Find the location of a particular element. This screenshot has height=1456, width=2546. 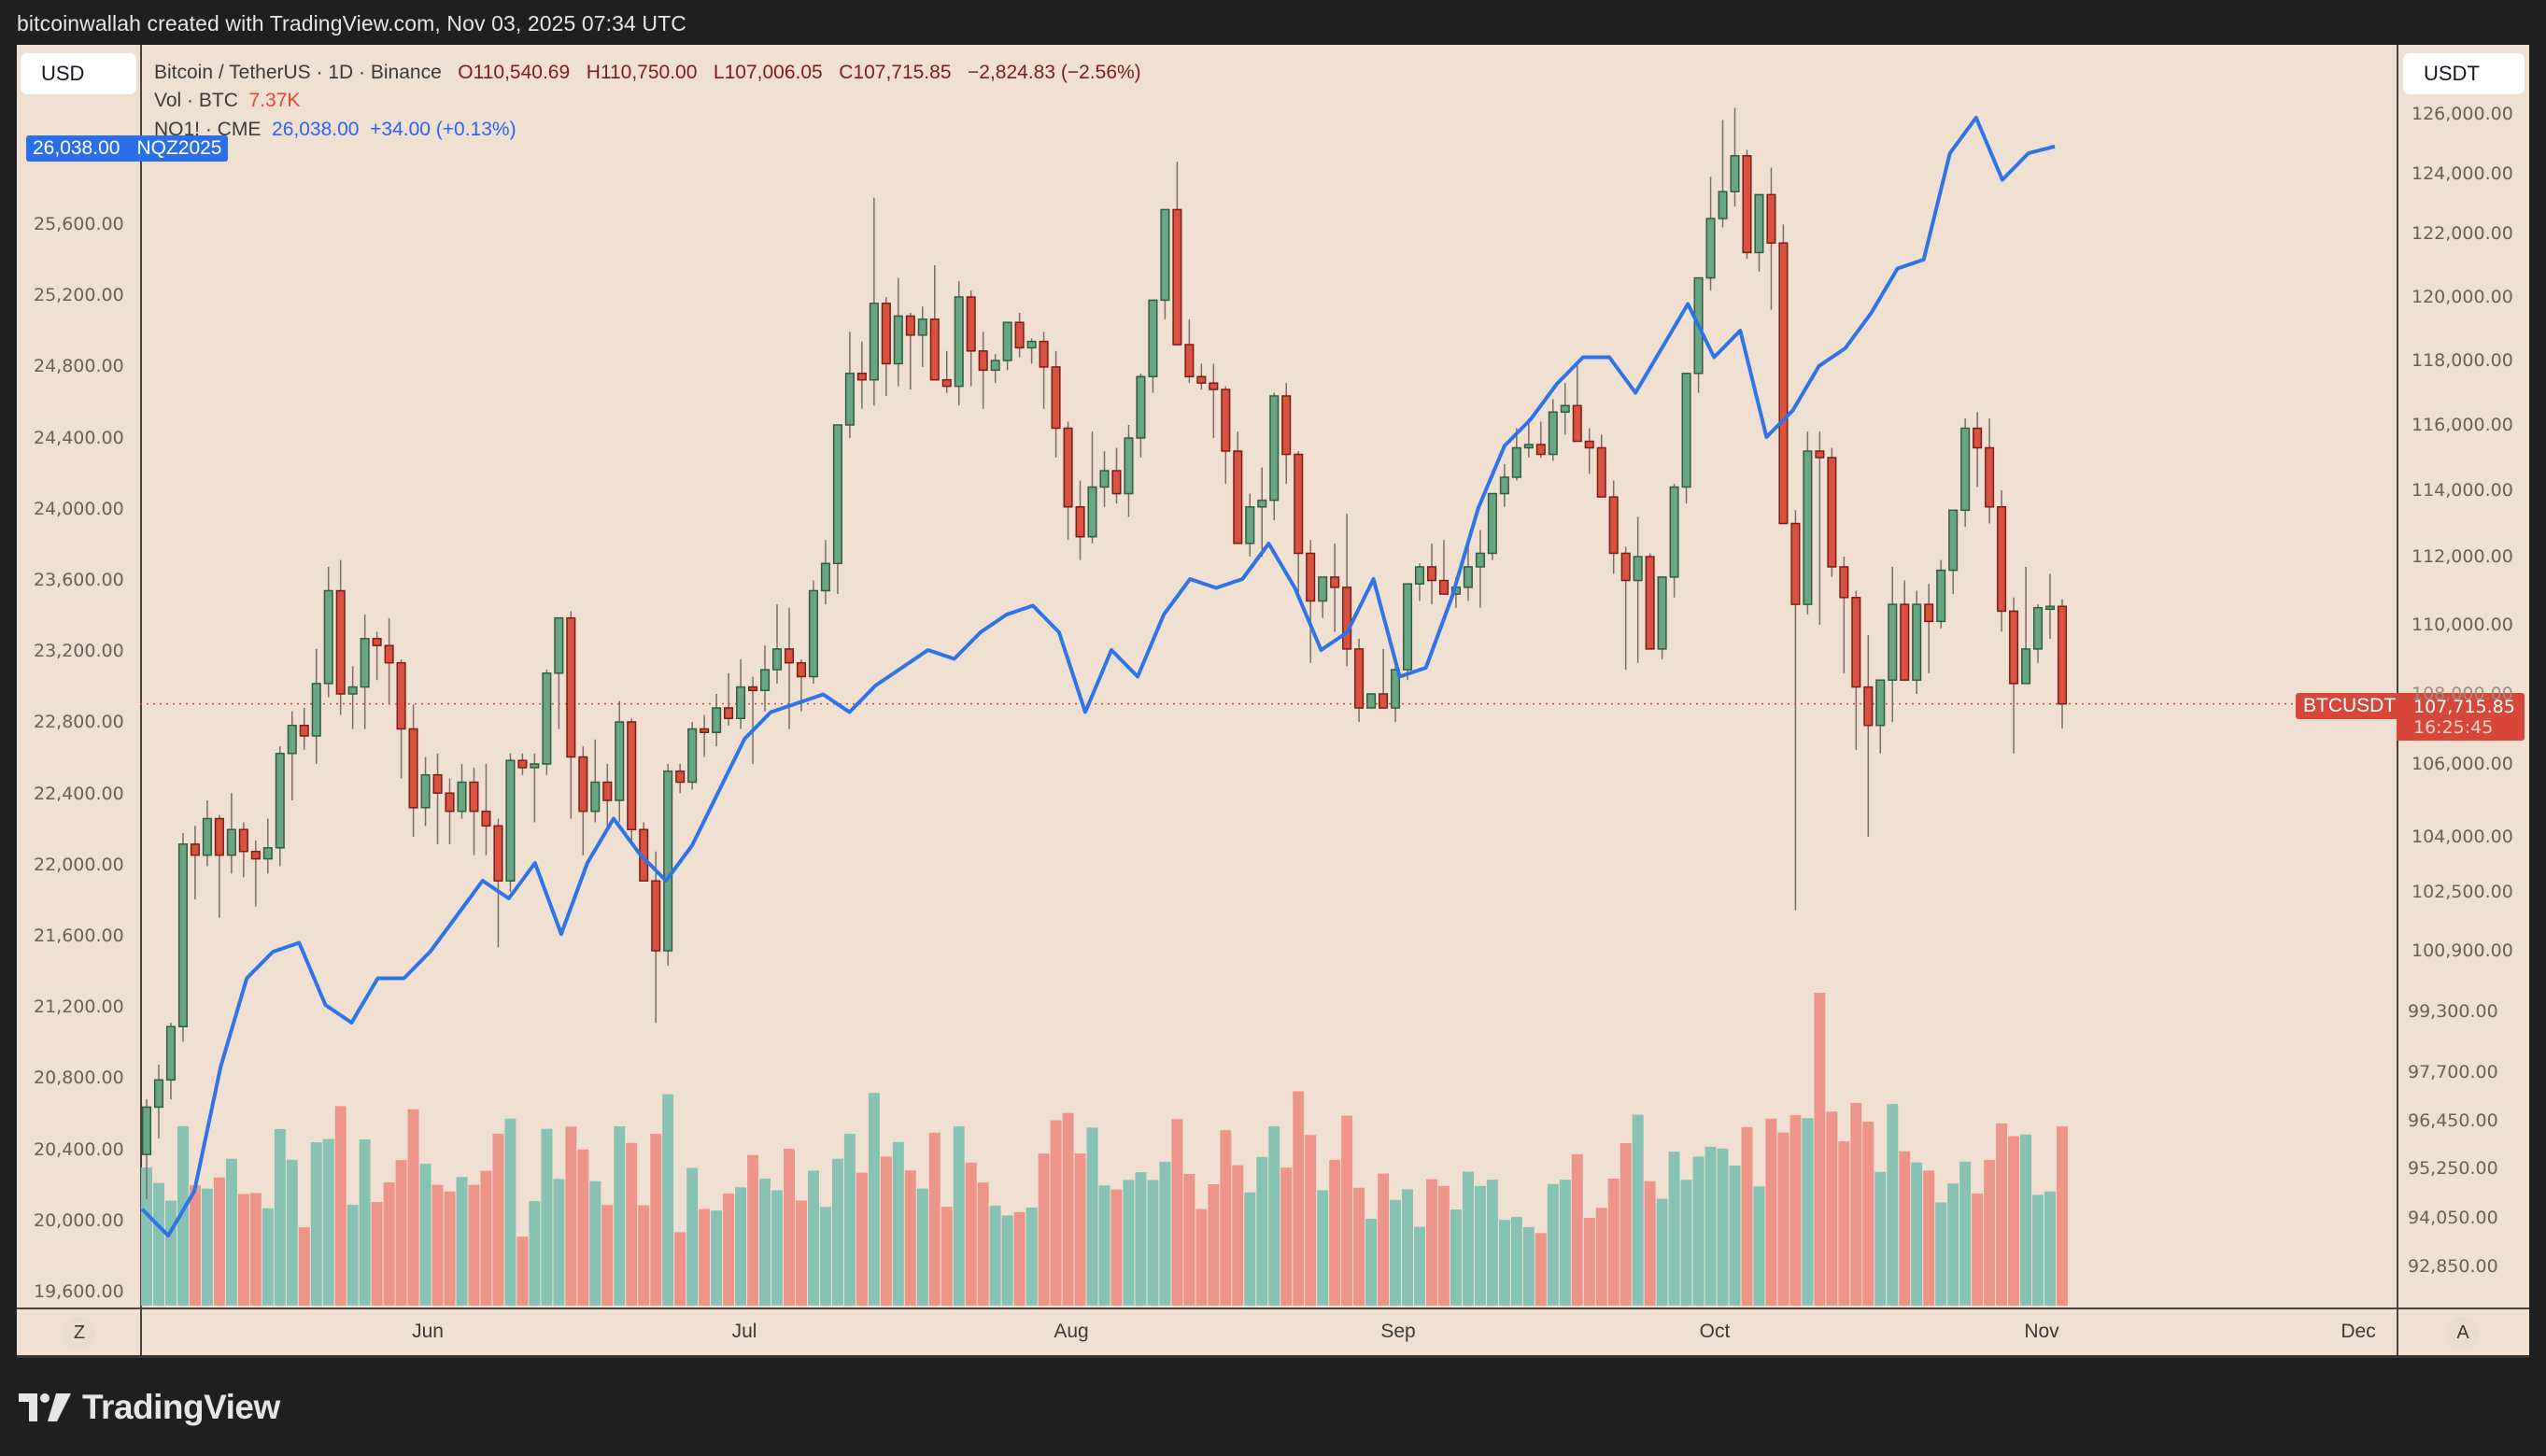

bar-countdown: 16:25:45 is located at coordinates (2454, 727).